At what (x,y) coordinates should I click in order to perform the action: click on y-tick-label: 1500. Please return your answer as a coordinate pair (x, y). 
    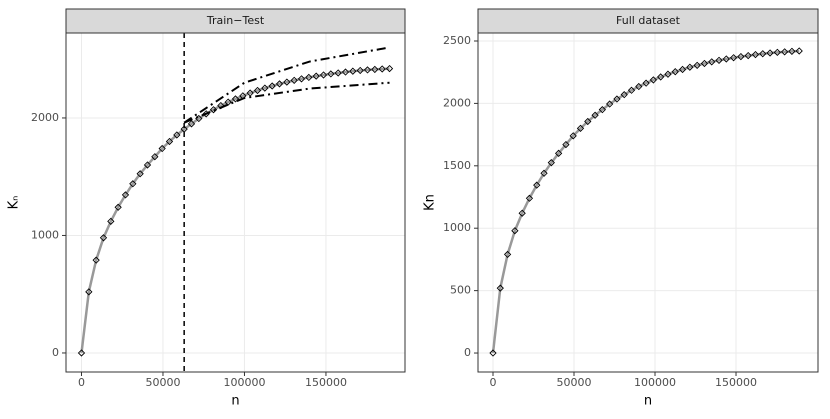
    Looking at the image, I should click on (457, 165).